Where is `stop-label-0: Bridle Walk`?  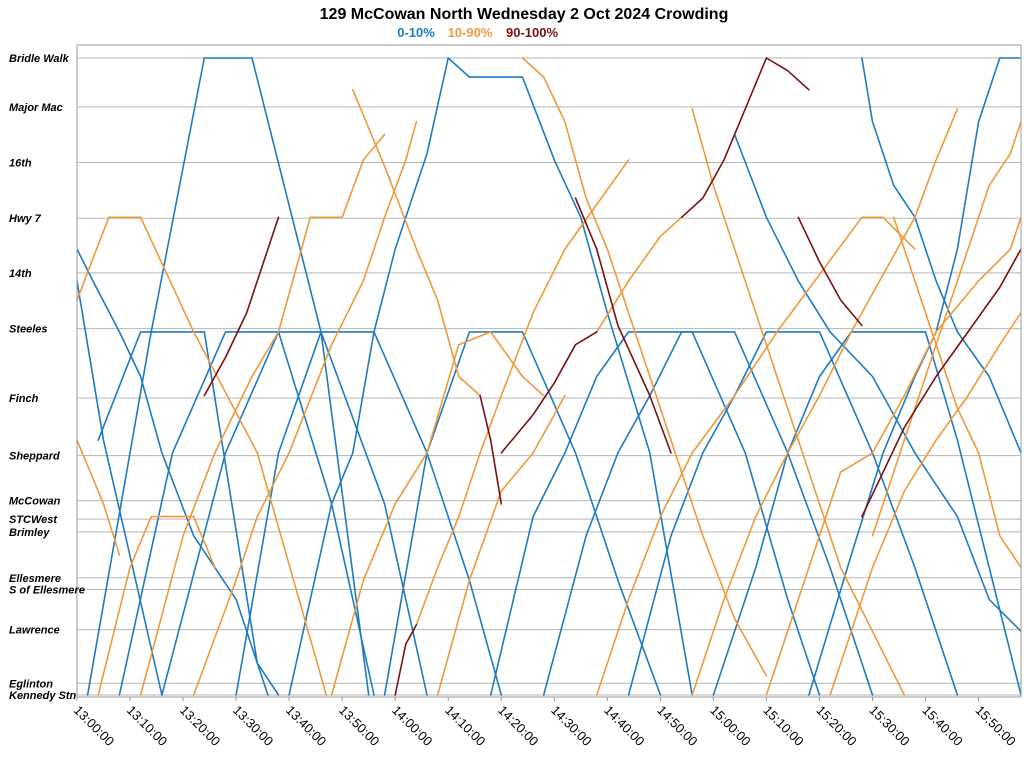
stop-label-0: Bridle Walk is located at coordinates (39, 59).